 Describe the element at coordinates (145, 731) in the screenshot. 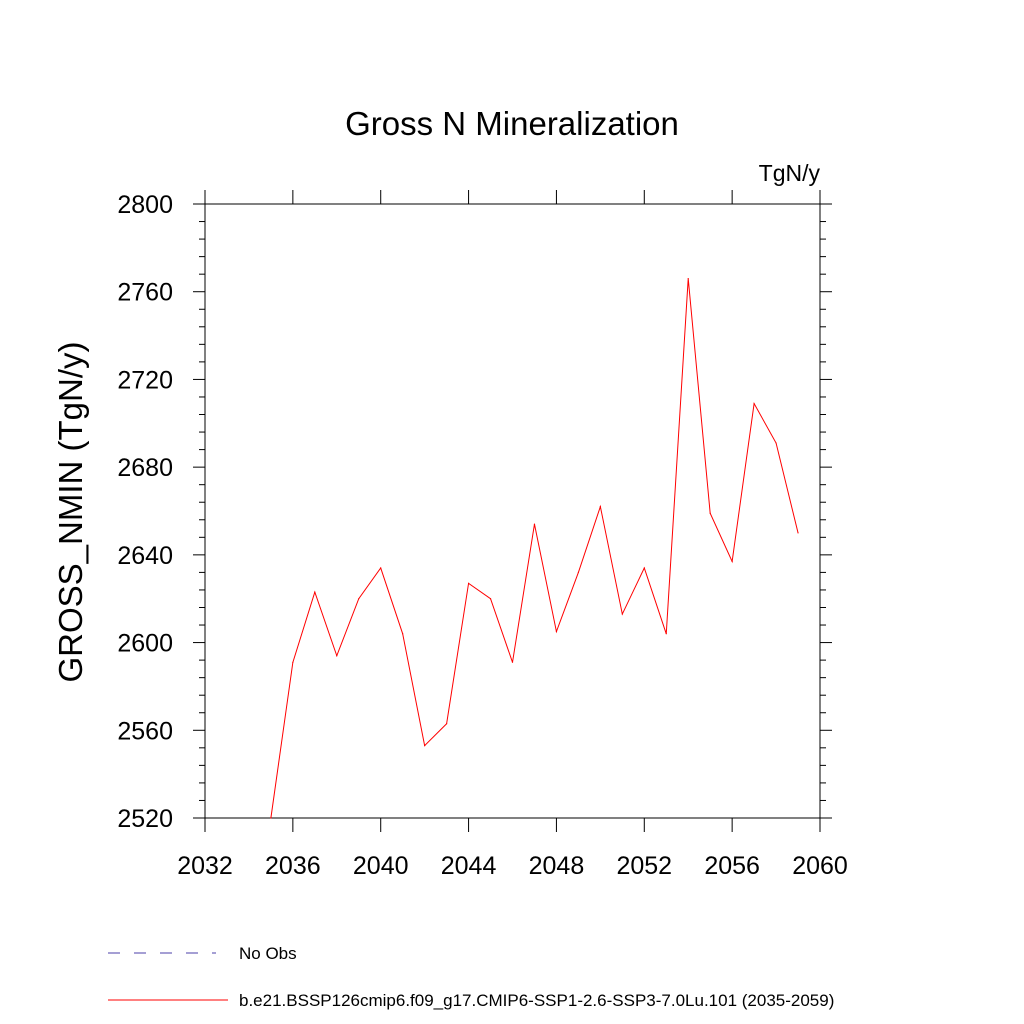

I see `y-tick-label: 2560` at that location.